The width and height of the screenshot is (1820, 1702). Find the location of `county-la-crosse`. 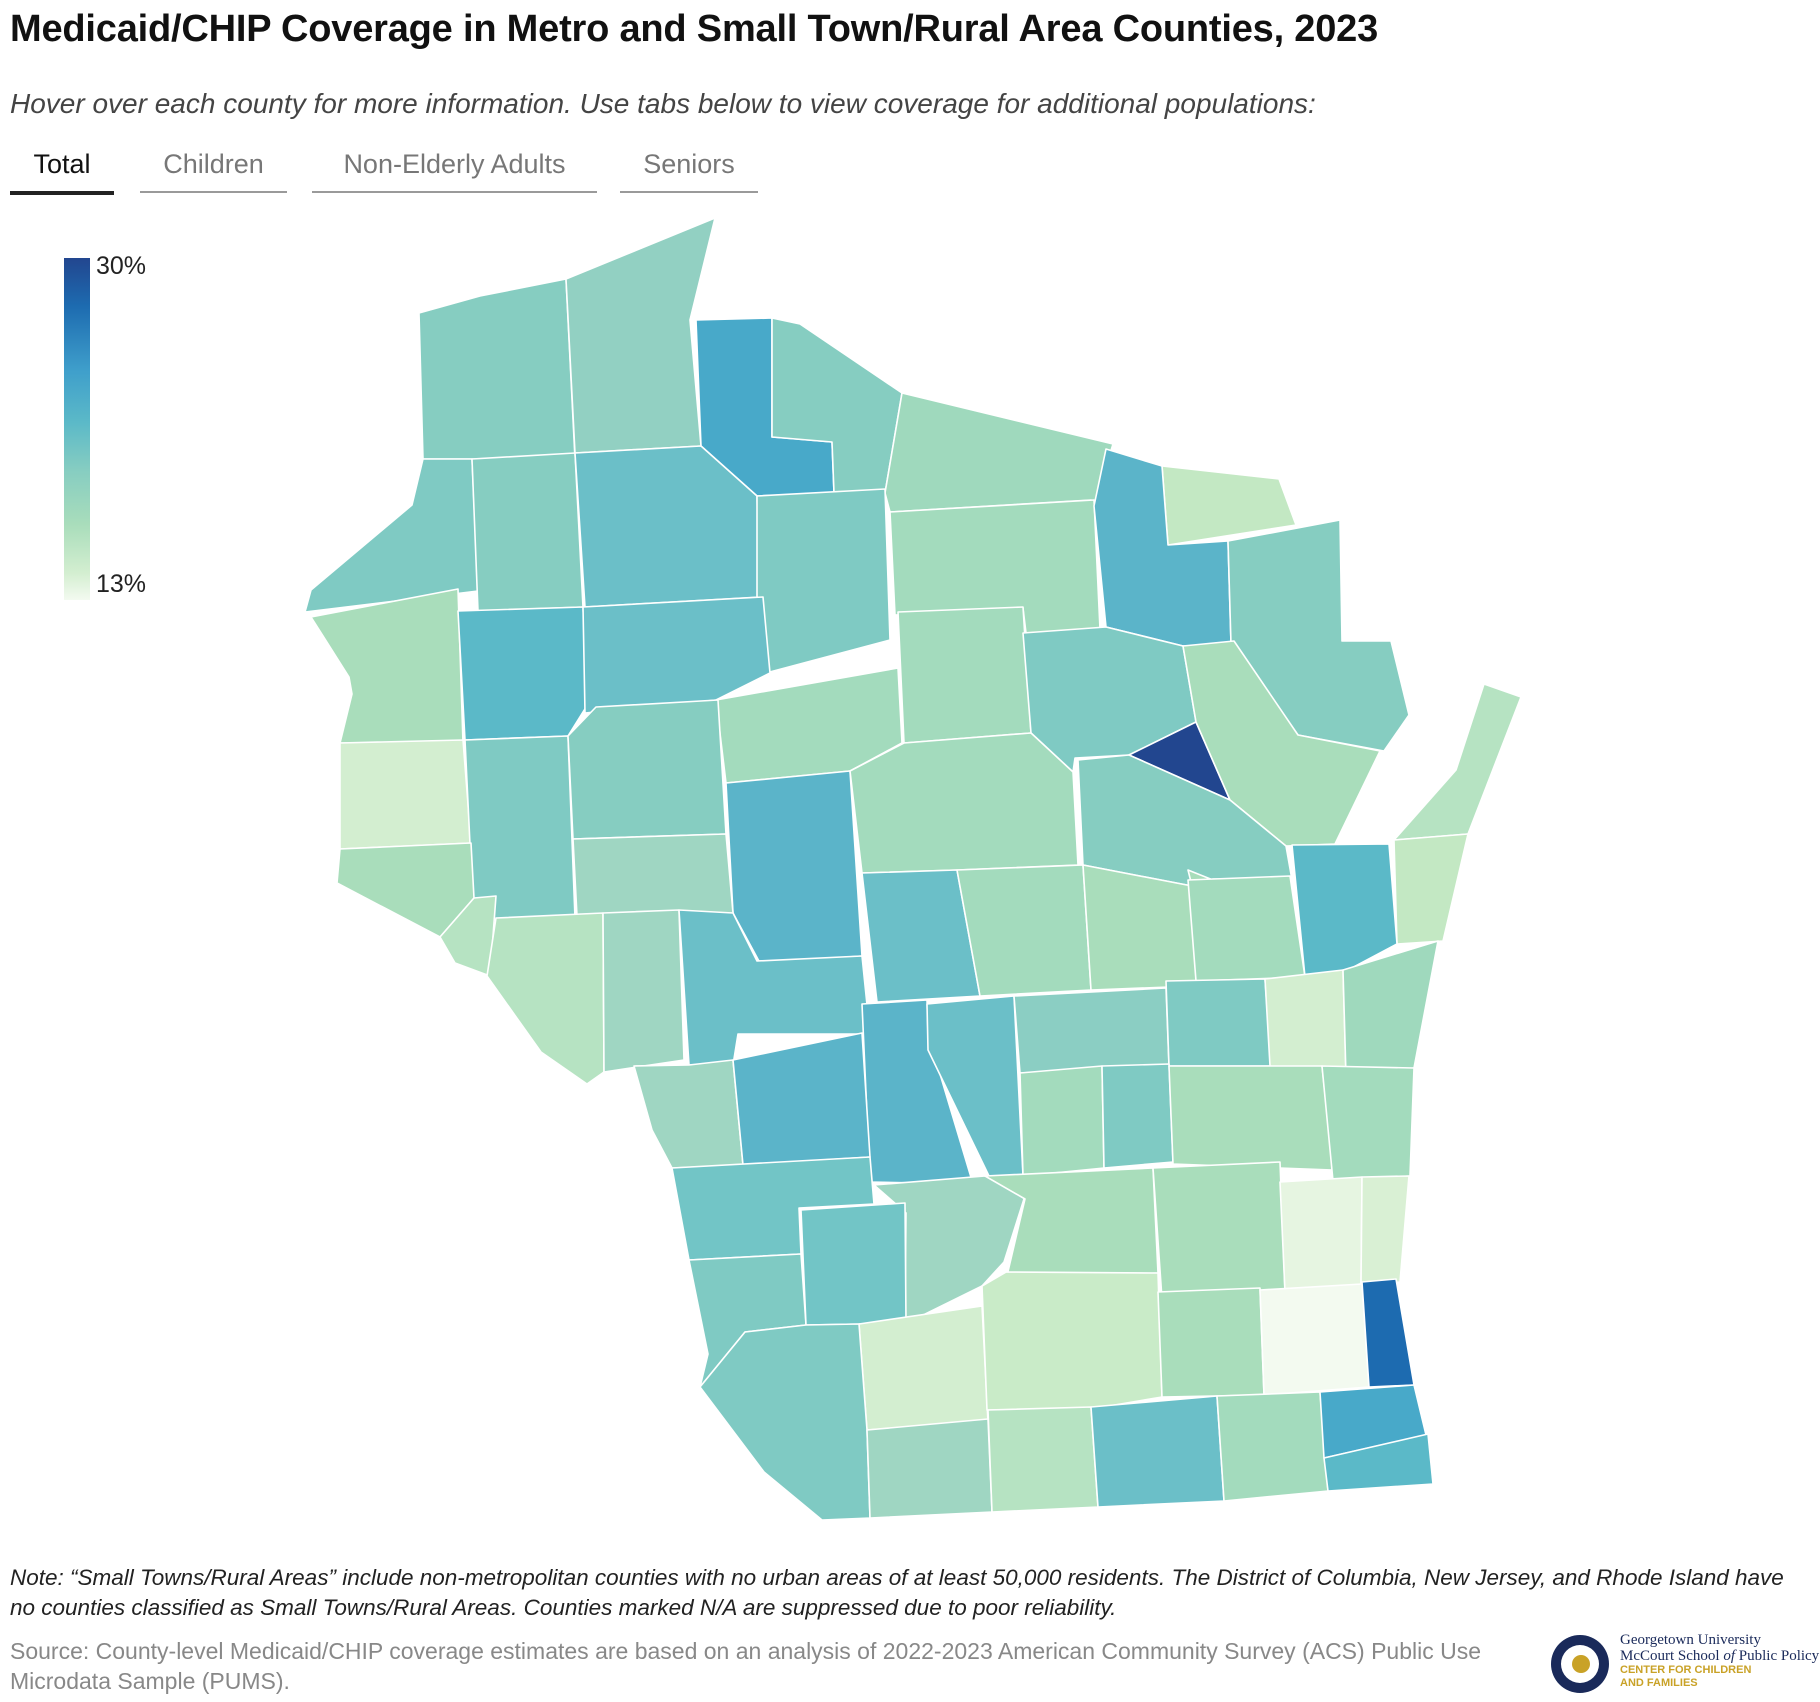

county-la-crosse is located at coordinates (688, 1114).